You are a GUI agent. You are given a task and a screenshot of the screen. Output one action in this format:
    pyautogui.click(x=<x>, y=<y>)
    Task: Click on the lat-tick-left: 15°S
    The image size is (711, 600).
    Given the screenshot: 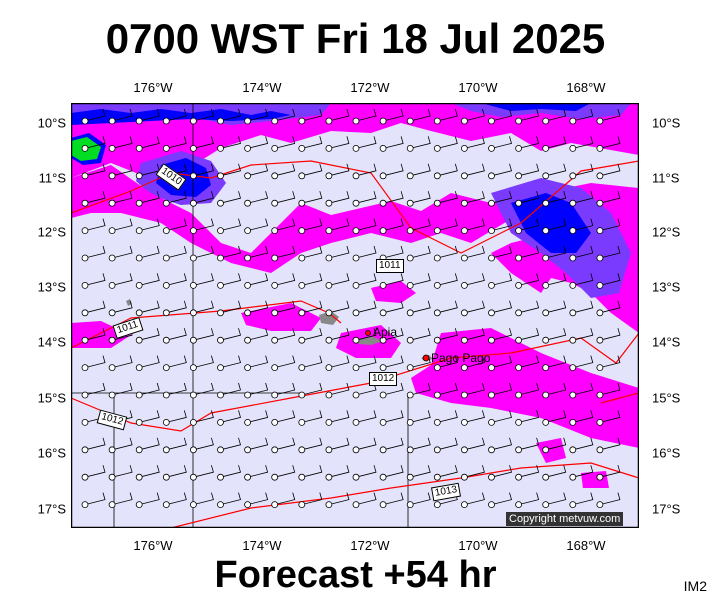 What is the action you would take?
    pyautogui.click(x=51, y=398)
    